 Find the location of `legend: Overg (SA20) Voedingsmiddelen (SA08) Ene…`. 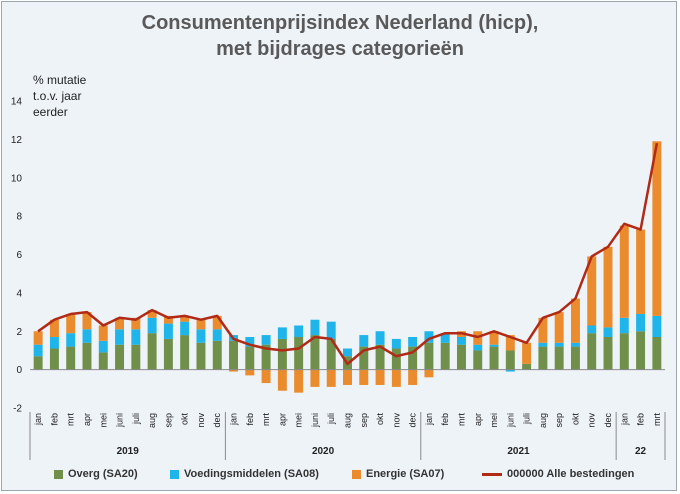

legend: Overg (SA20) Voedingsmiddelen (SA08) Ene… is located at coordinates (350, 477).